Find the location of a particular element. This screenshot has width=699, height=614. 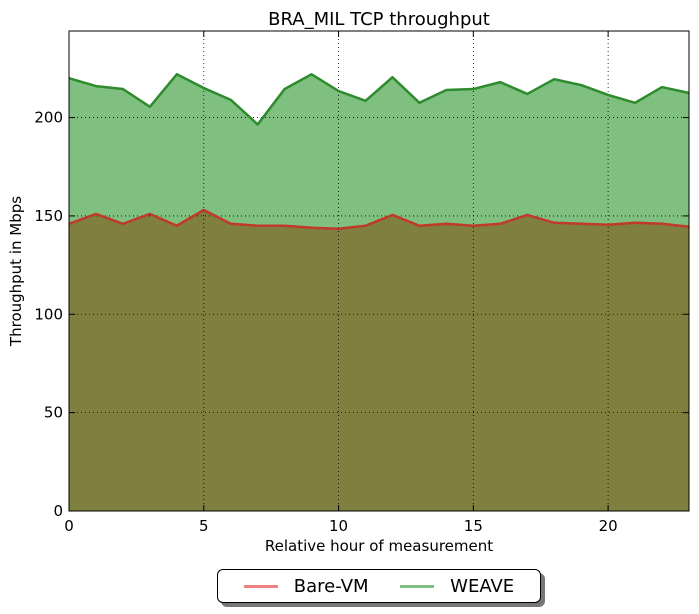

y-tick-label: 0 is located at coordinates (58, 511).